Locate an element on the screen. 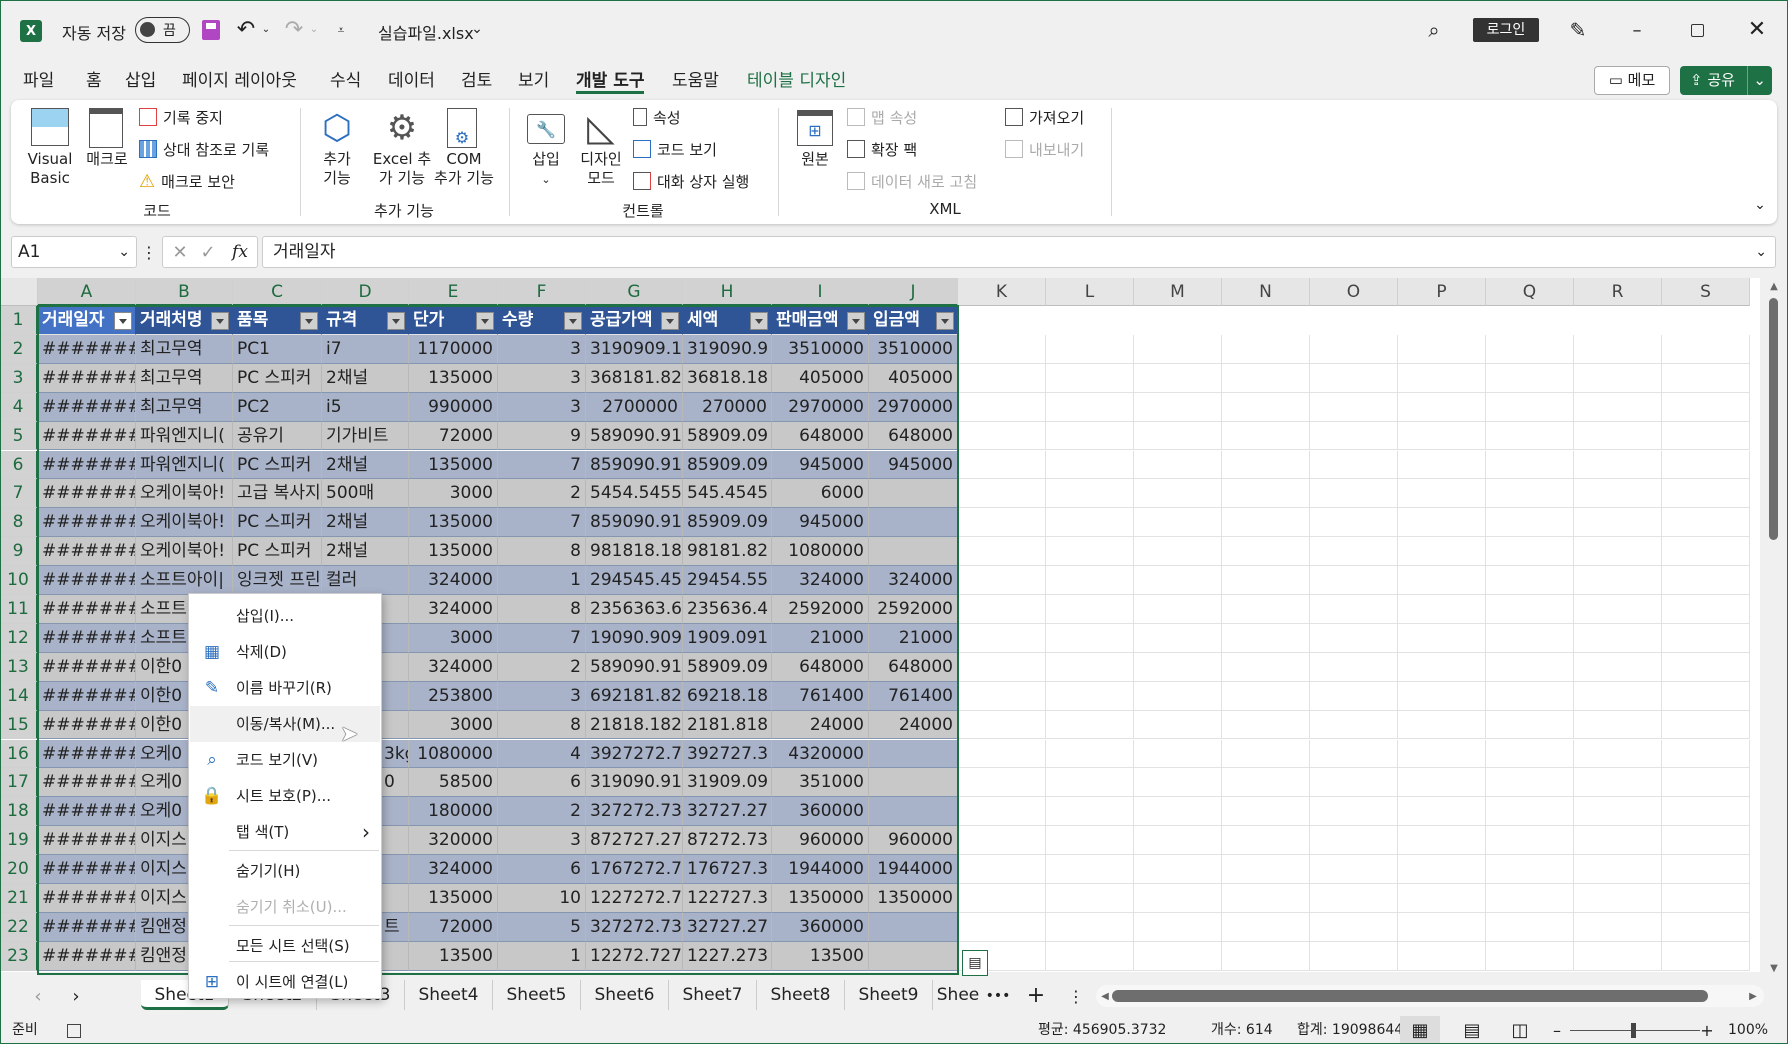 This screenshot has height=1044, width=1788. tab-page-layout: 페이지 레이아웃 is located at coordinates (239, 81).